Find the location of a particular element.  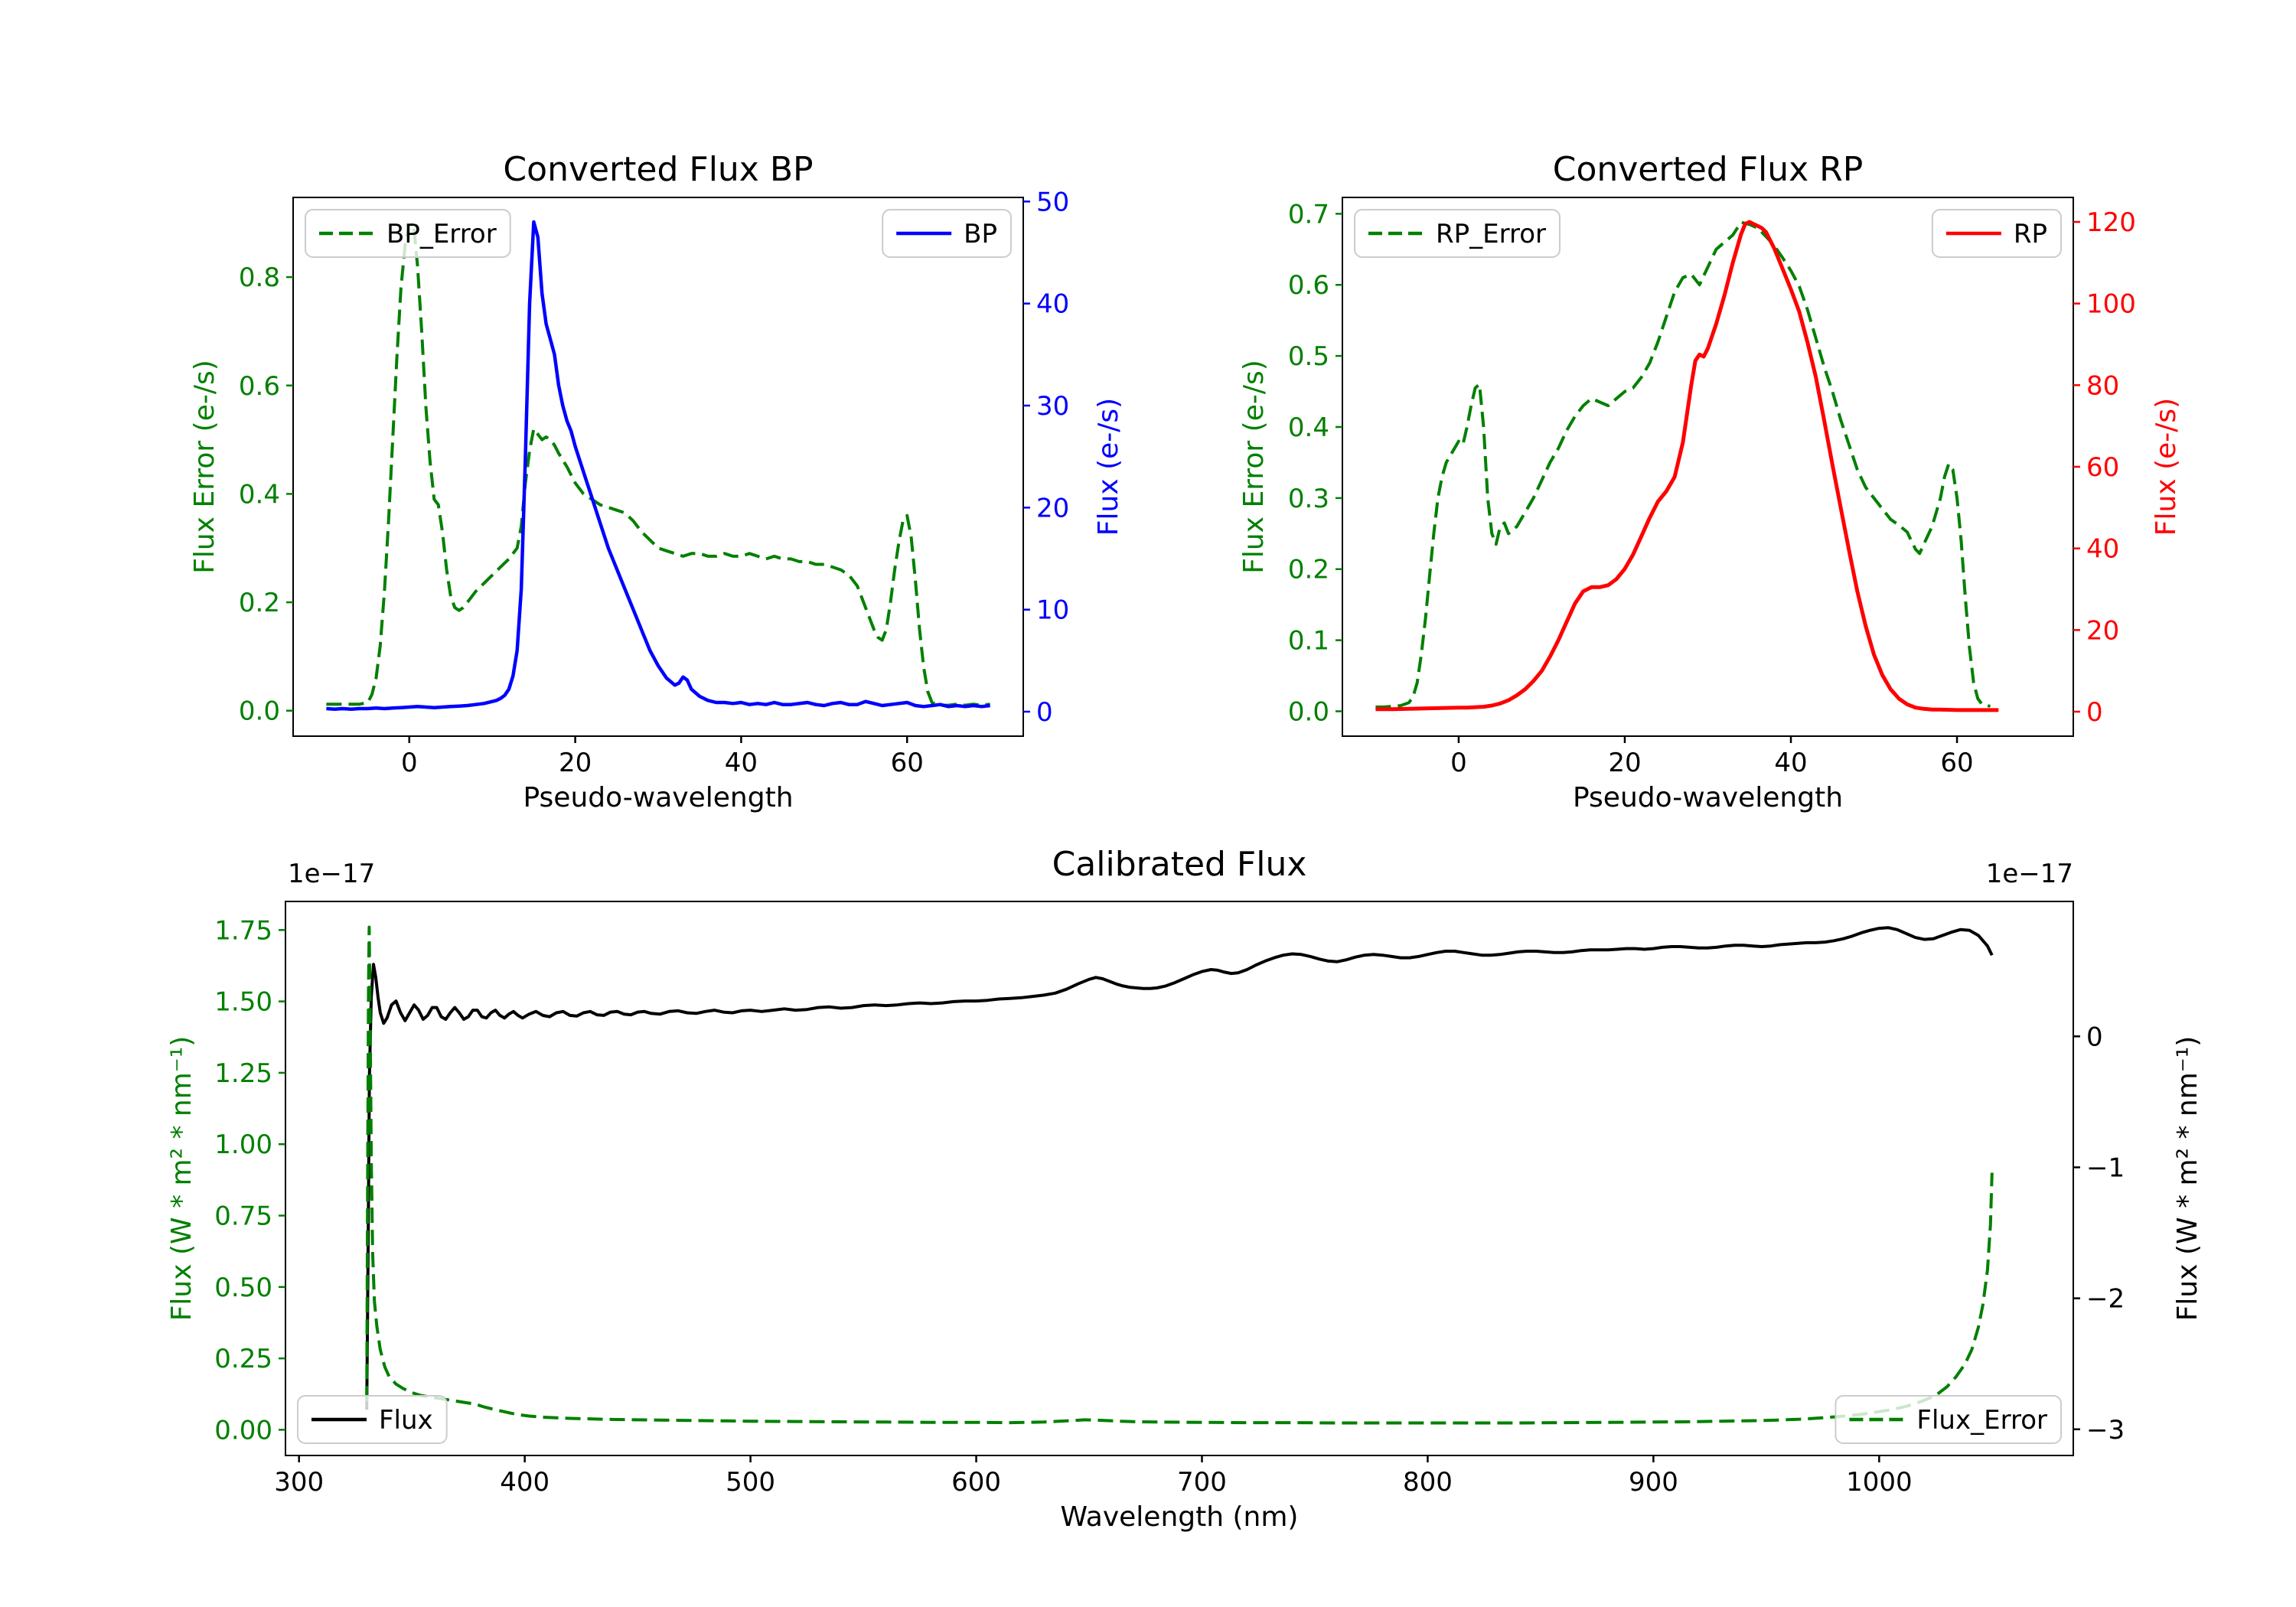

cal-legend-label-Flux_Error: Flux_Error is located at coordinates (1981, 1420).